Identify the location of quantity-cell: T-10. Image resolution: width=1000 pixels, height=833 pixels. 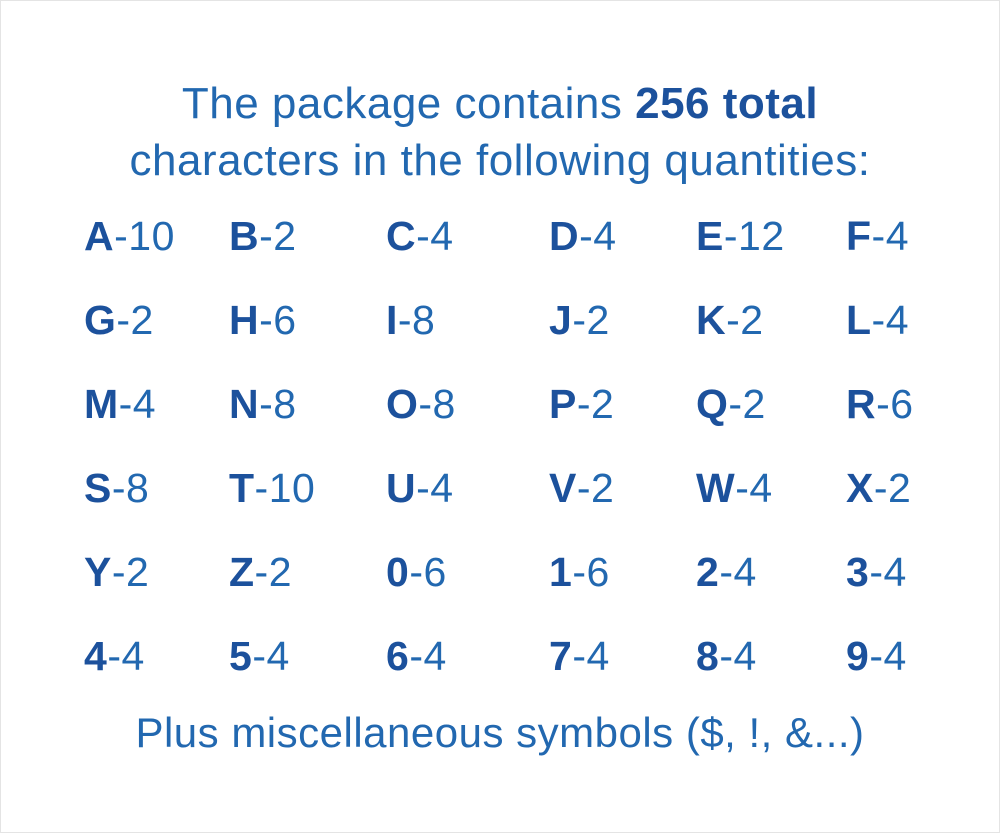
(272, 488).